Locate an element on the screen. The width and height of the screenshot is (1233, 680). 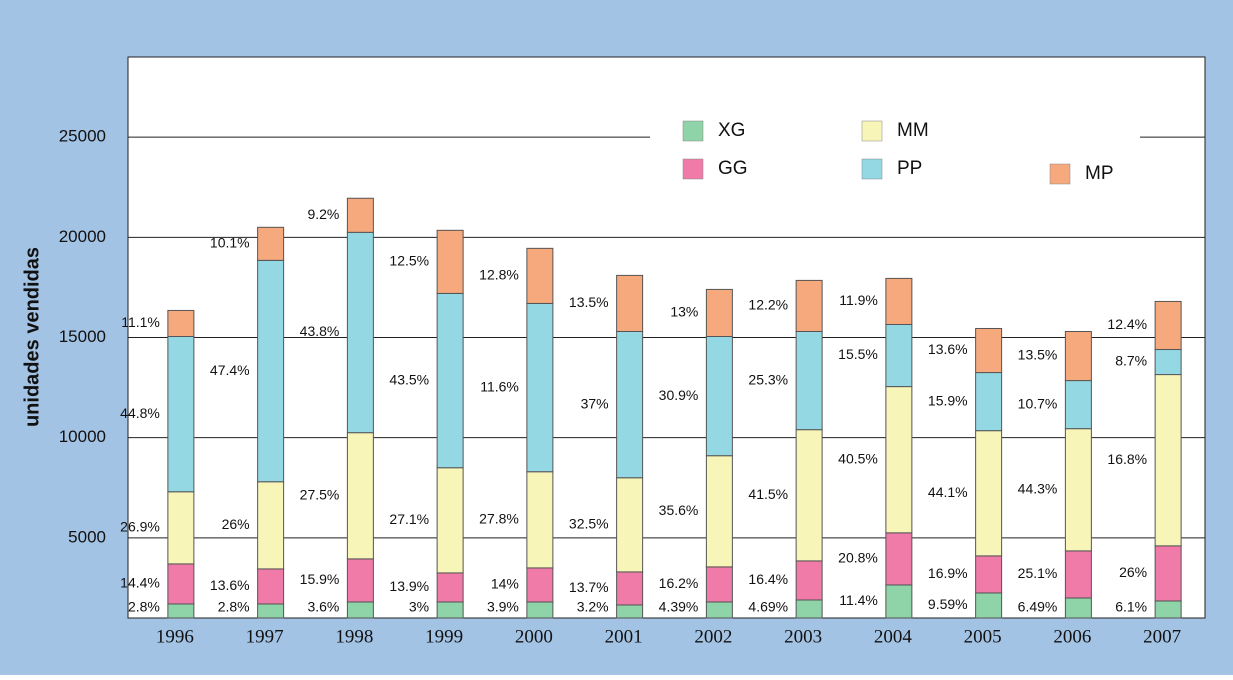
segment-label: 25.3% is located at coordinates (768, 379).